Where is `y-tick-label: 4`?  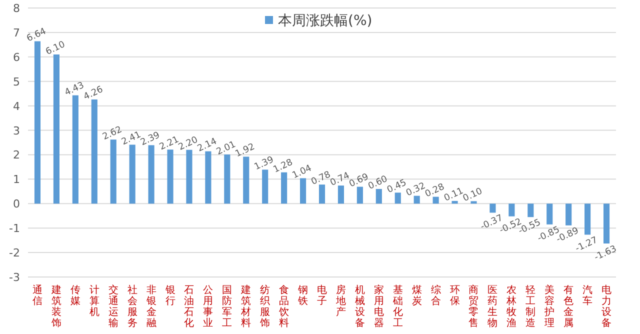
y-tick-label: 4 is located at coordinates (16, 106).